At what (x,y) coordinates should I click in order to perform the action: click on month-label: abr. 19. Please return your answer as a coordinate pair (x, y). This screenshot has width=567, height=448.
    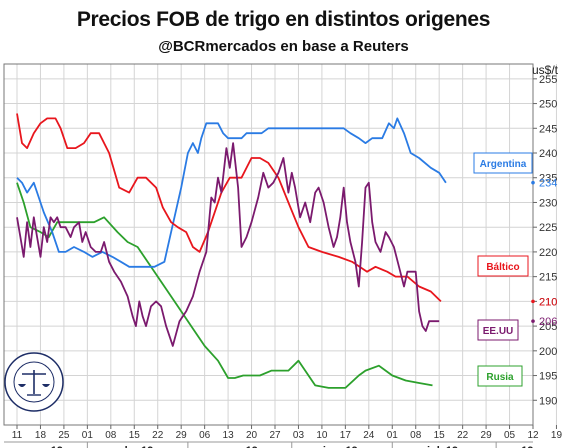
    Looking at the image, I should click on (136, 446).